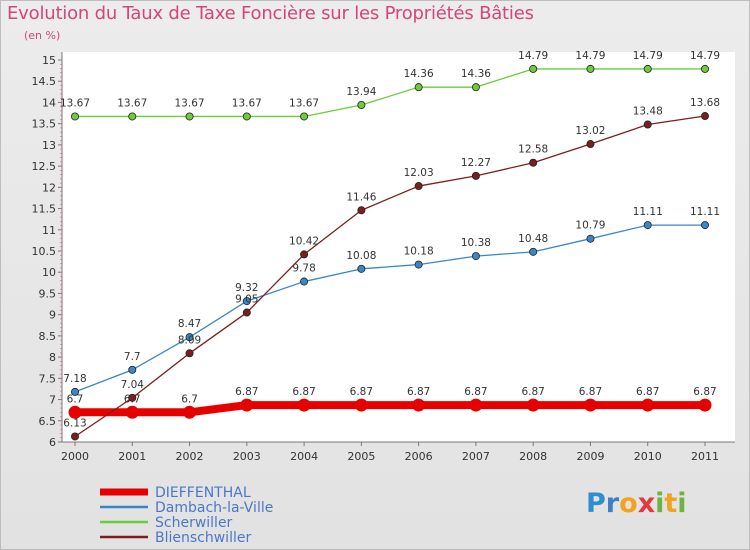 Image resolution: width=750 pixels, height=550 pixels. I want to click on data-label: 6.13, so click(74, 423).